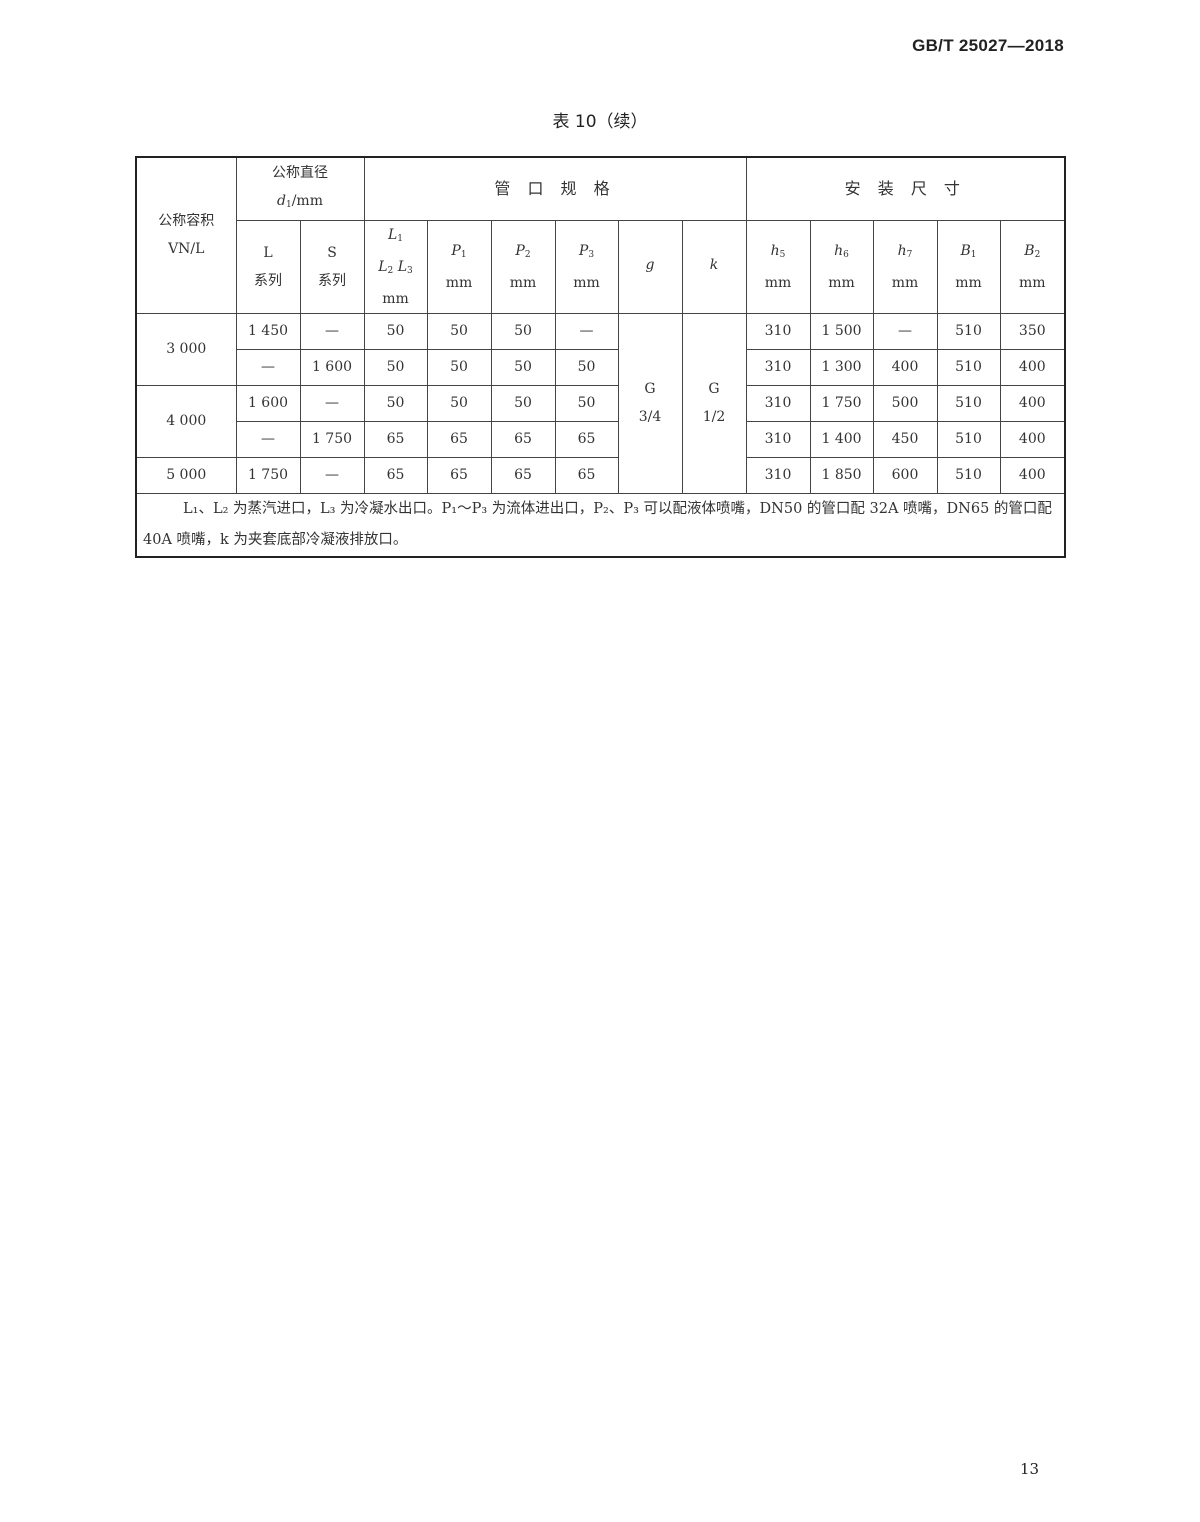 The width and height of the screenshot is (1200, 1522). What do you see at coordinates (841, 266) in the screenshot?
I see `header-col: h6 mm` at bounding box center [841, 266].